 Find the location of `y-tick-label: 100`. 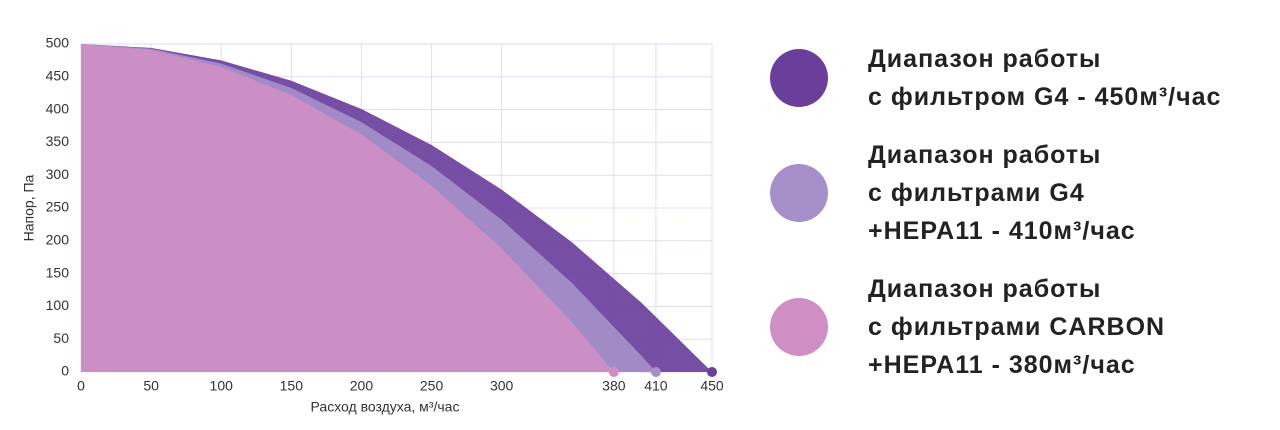

y-tick-label: 100 is located at coordinates (58, 305).